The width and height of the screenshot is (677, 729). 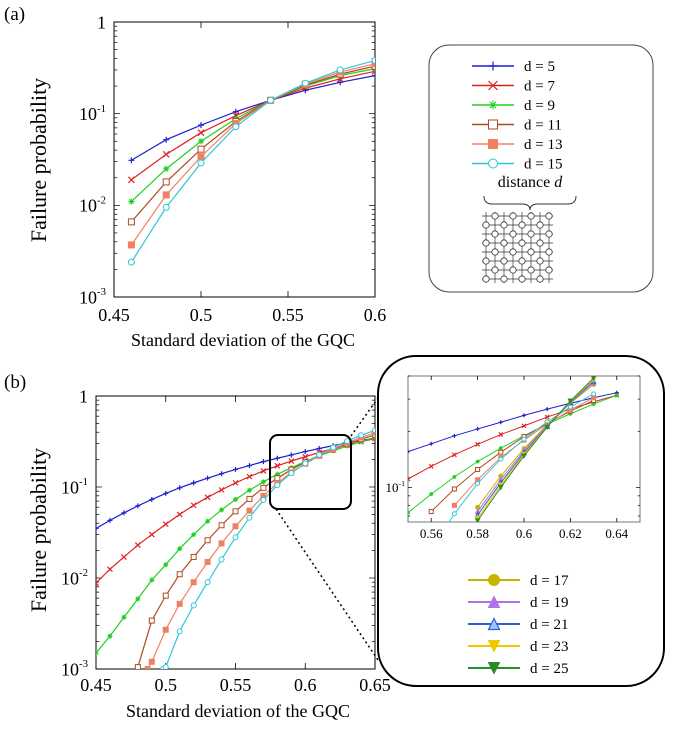 I want to click on x-tick-label: 0.56, so click(x=431, y=533).